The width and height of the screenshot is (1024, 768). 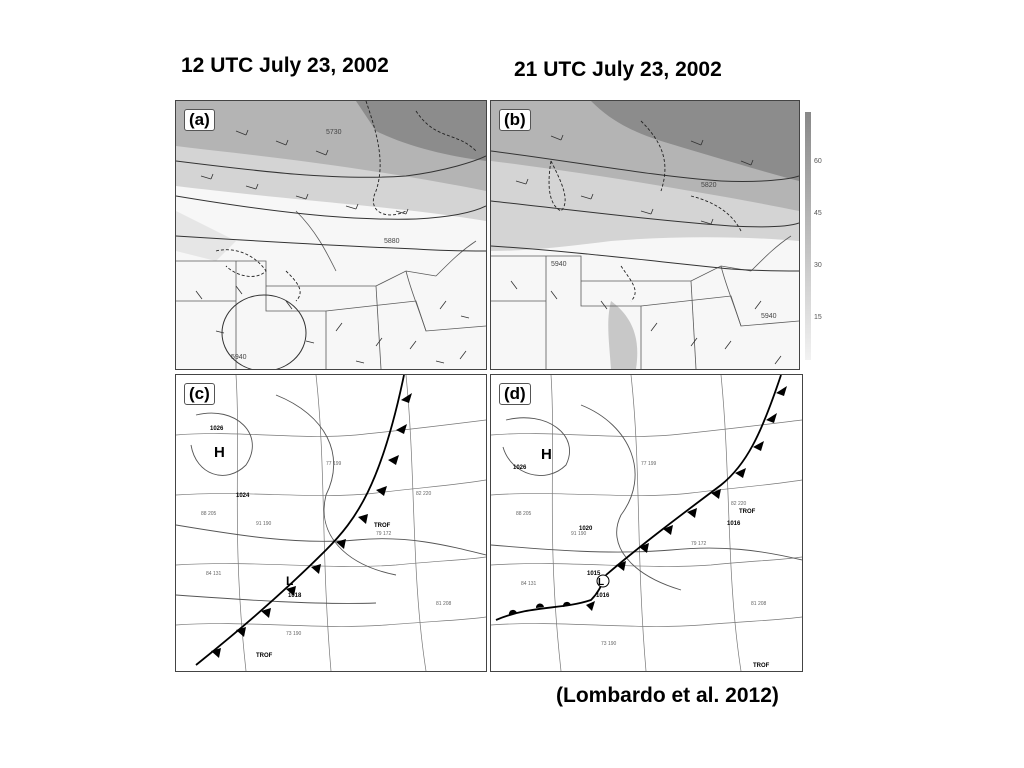 I want to click on colorbar-tick: 30, so click(x=818, y=265).